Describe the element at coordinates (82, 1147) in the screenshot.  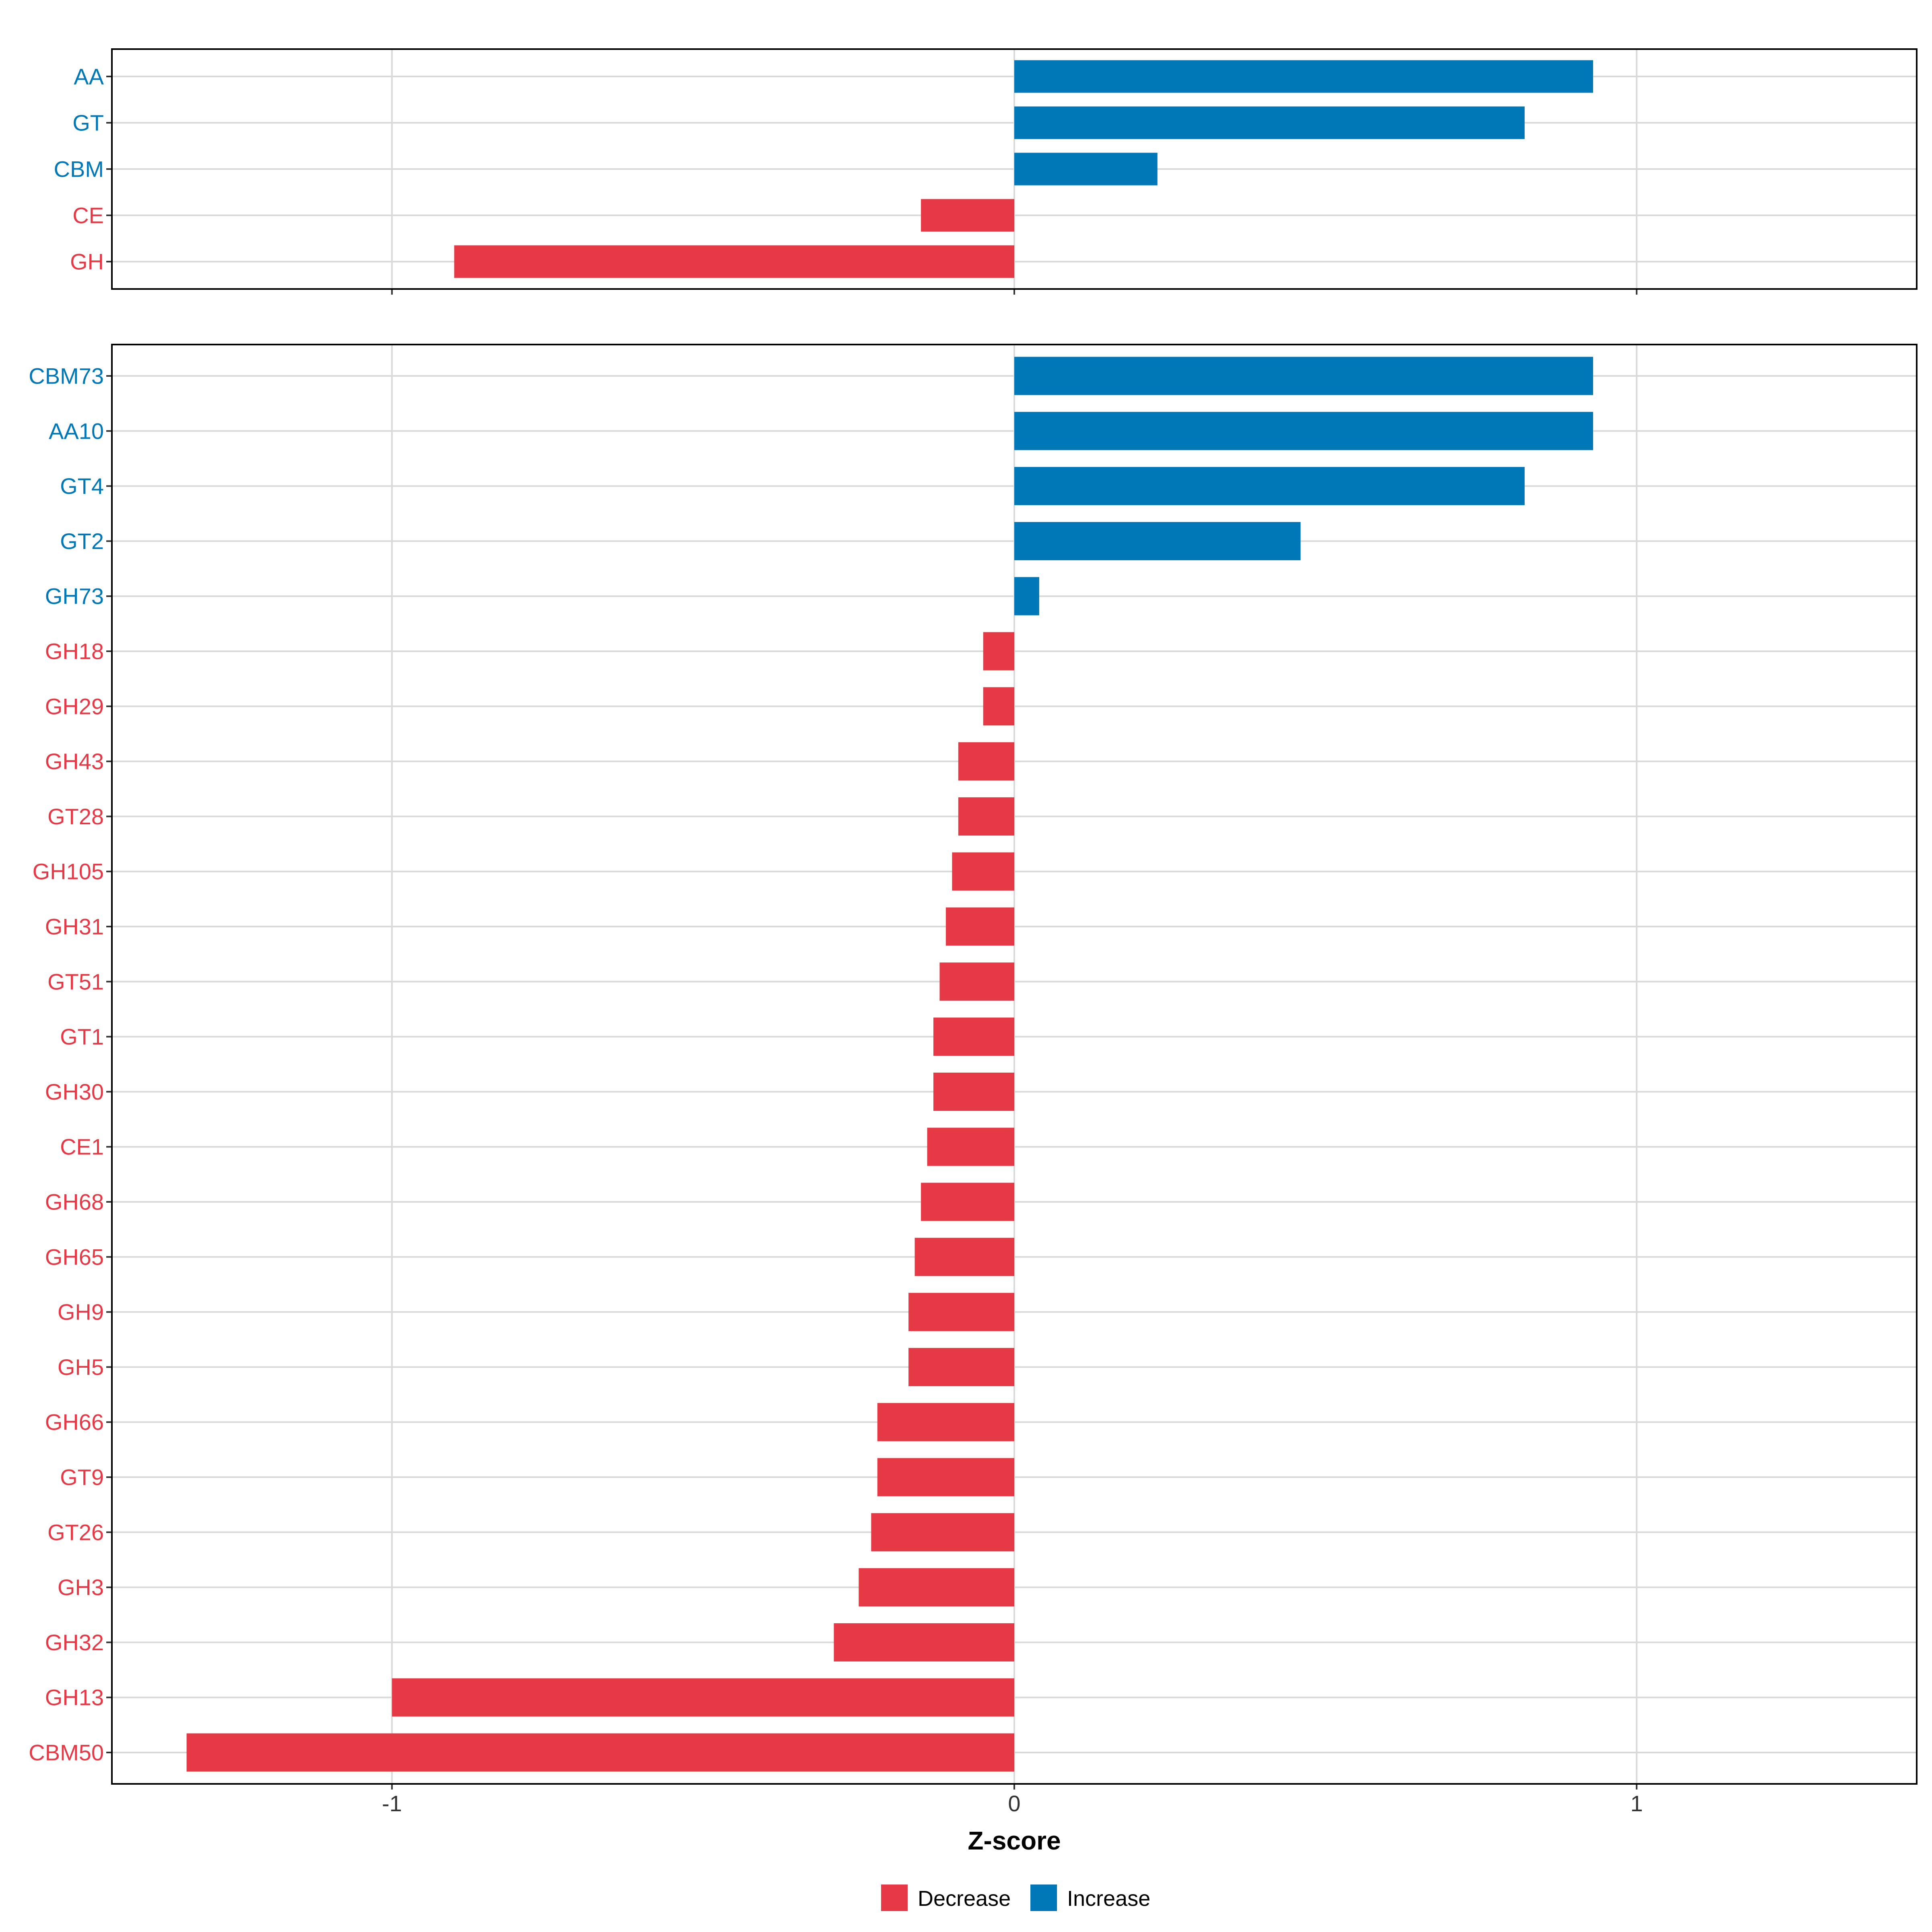
I see `category-label-CE1: CE1` at that location.